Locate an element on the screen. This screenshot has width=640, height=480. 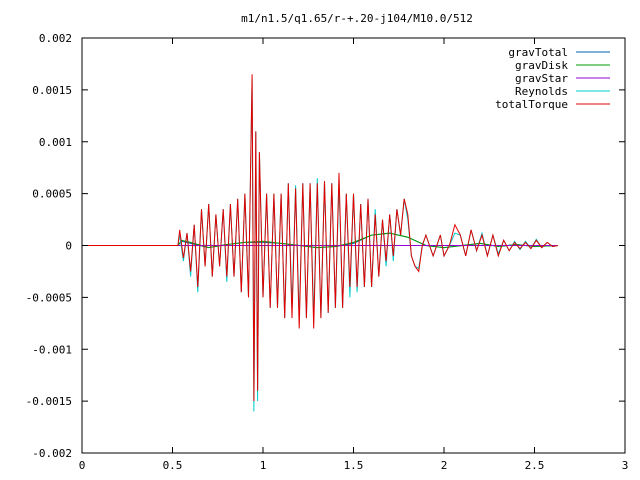
y-tick-label: -0.0005 is located at coordinates (49, 297).